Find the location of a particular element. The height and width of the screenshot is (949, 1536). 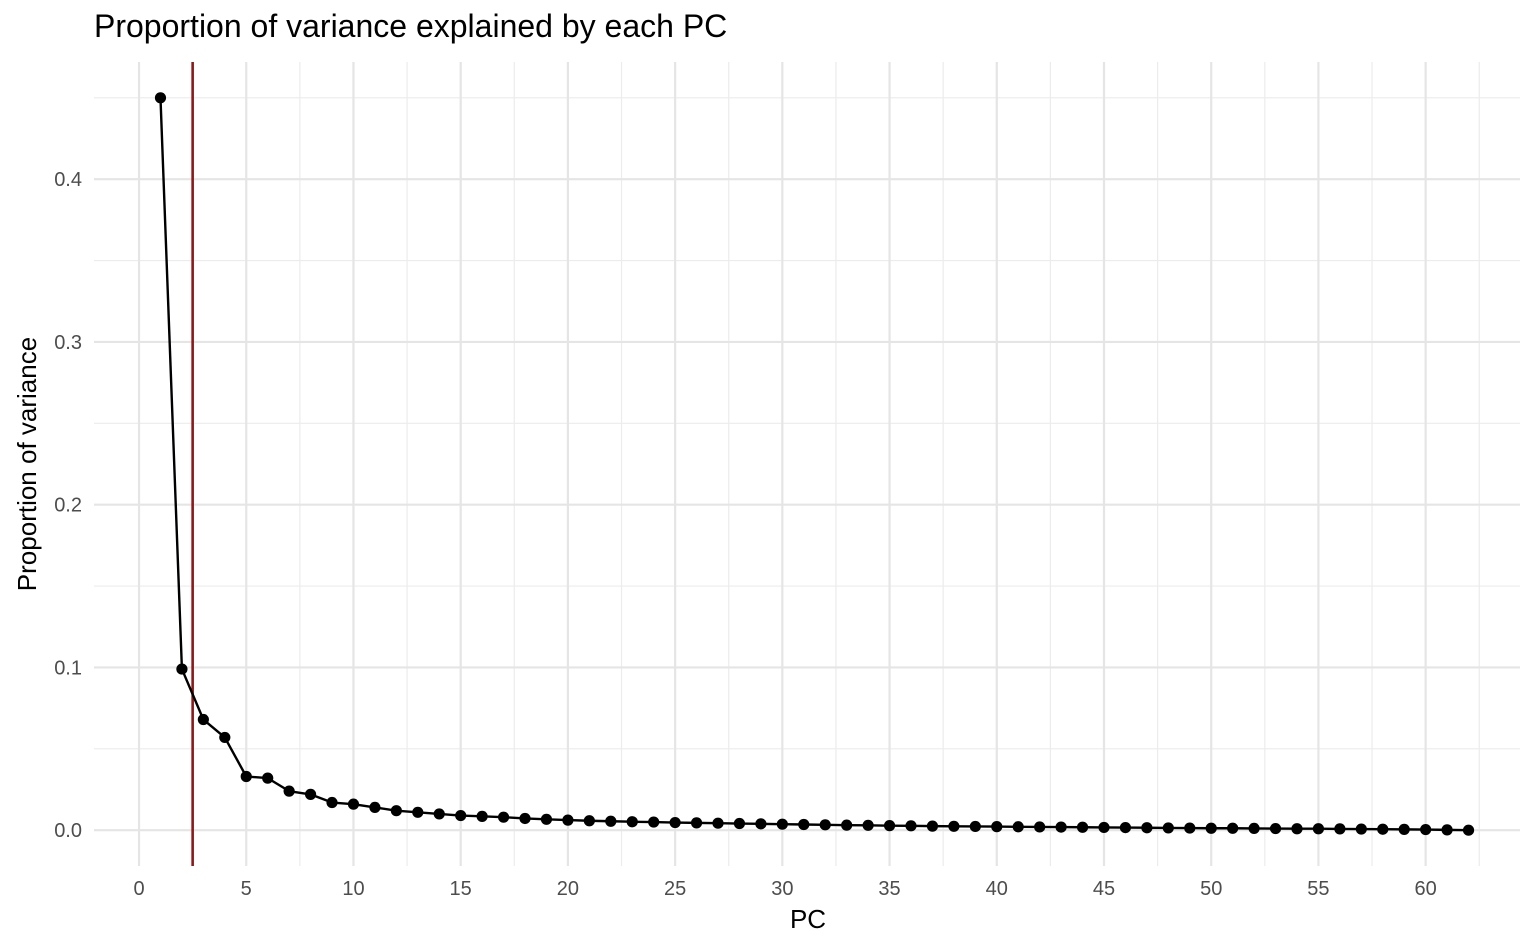

y-tick-label: 0.2 is located at coordinates (68, 506).